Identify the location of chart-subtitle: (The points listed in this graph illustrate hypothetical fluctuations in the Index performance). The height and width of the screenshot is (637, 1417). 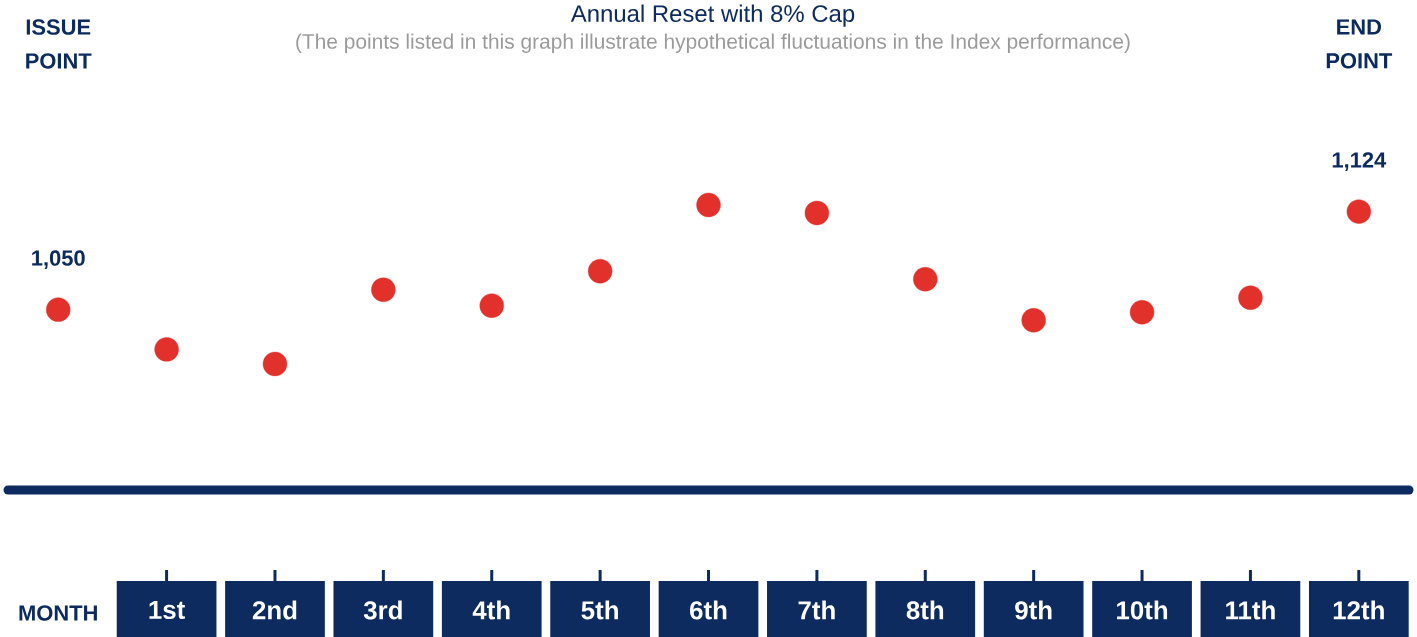
(713, 43).